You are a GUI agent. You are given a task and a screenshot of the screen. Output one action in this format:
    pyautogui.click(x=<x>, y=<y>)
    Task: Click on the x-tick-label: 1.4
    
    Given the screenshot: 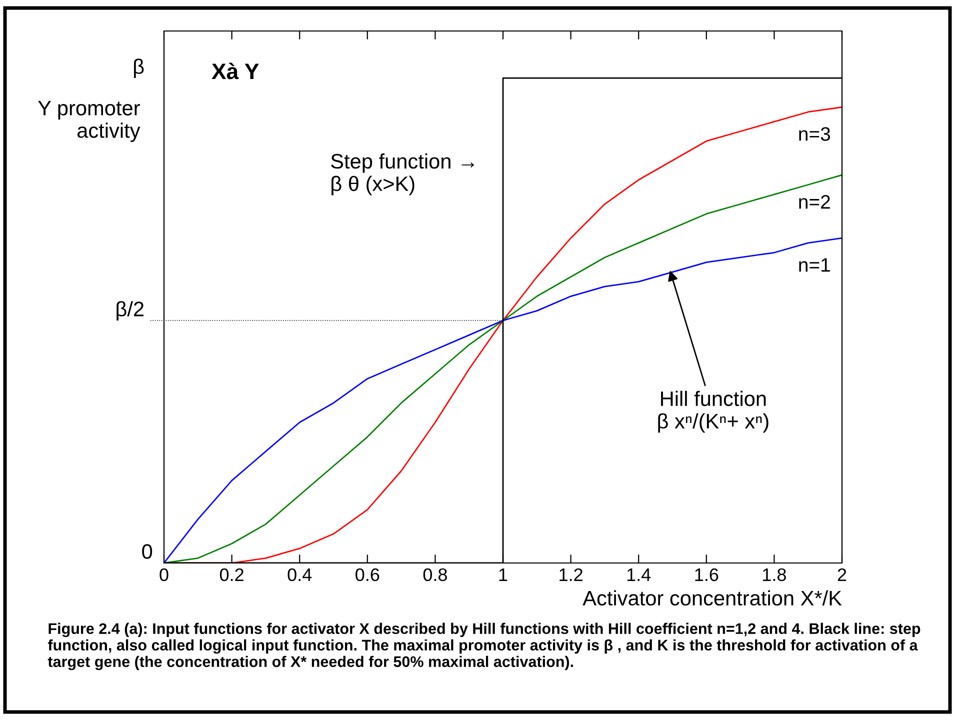 What is the action you would take?
    pyautogui.click(x=639, y=574)
    